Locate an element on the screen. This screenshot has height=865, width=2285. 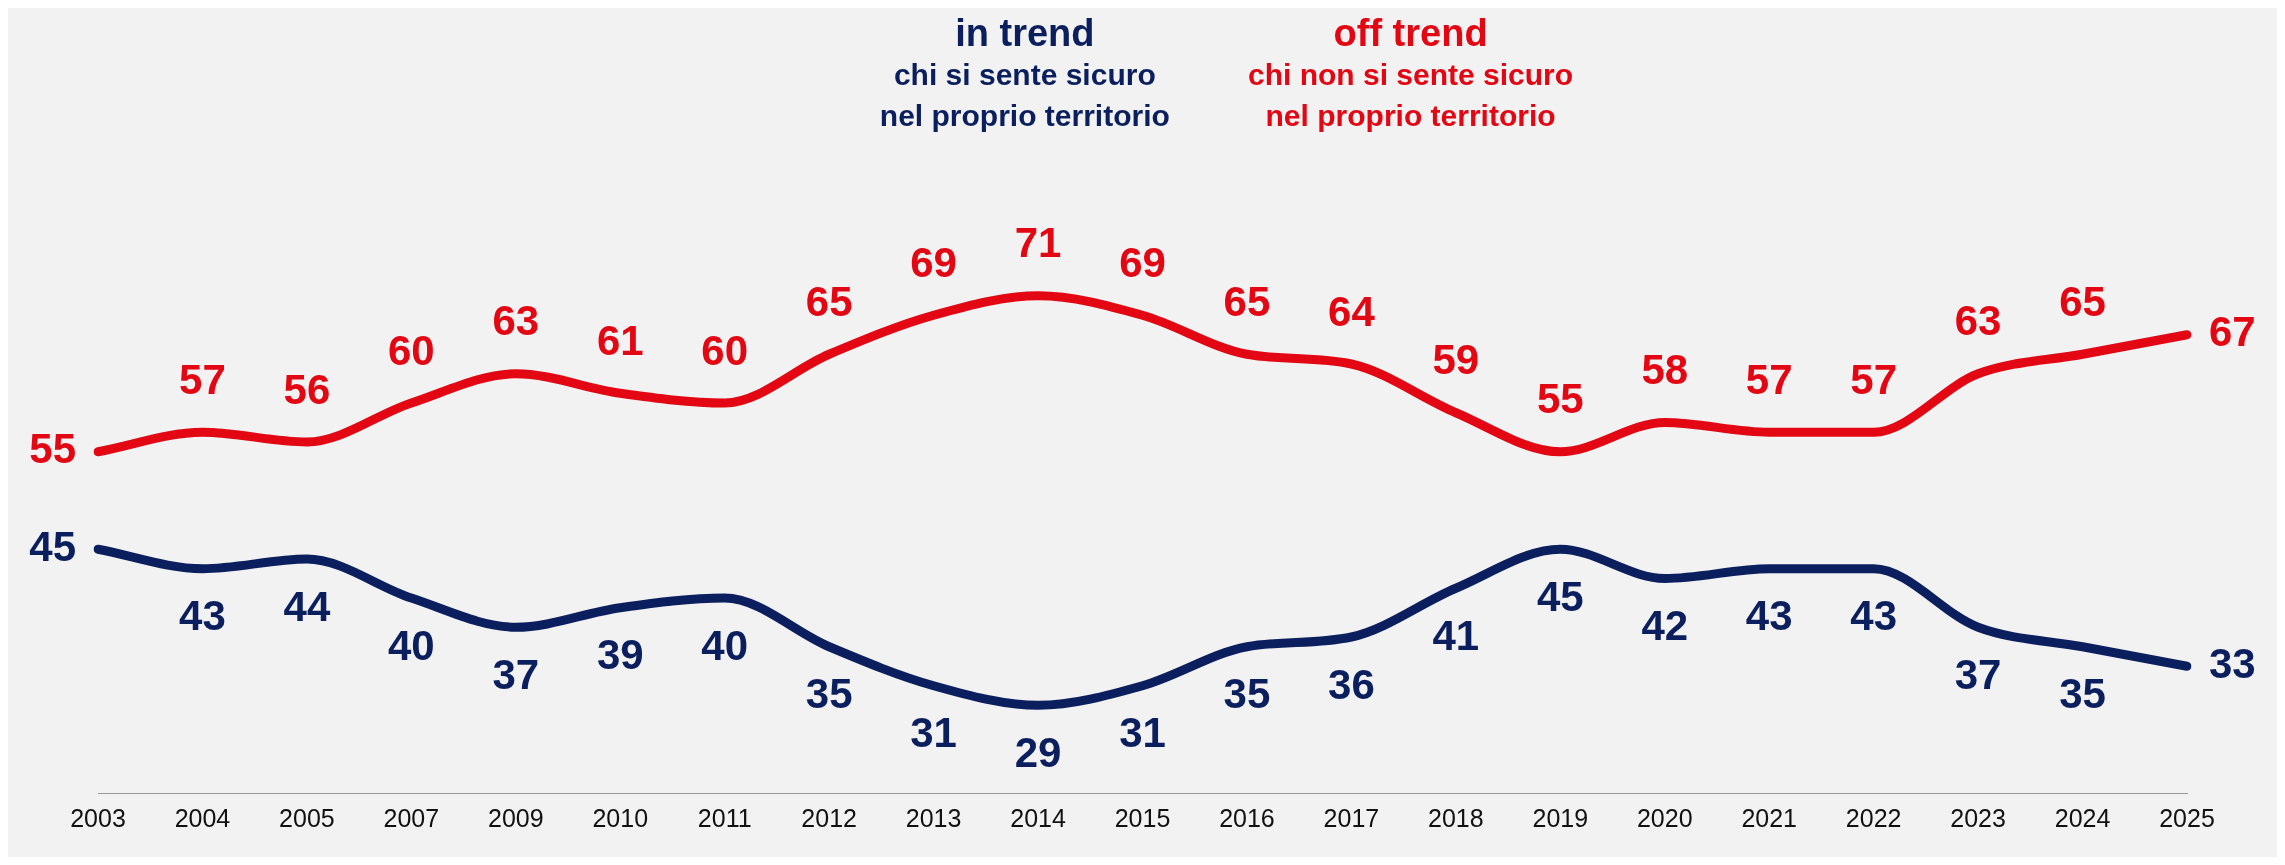
data-label: 61 is located at coordinates (620, 340).